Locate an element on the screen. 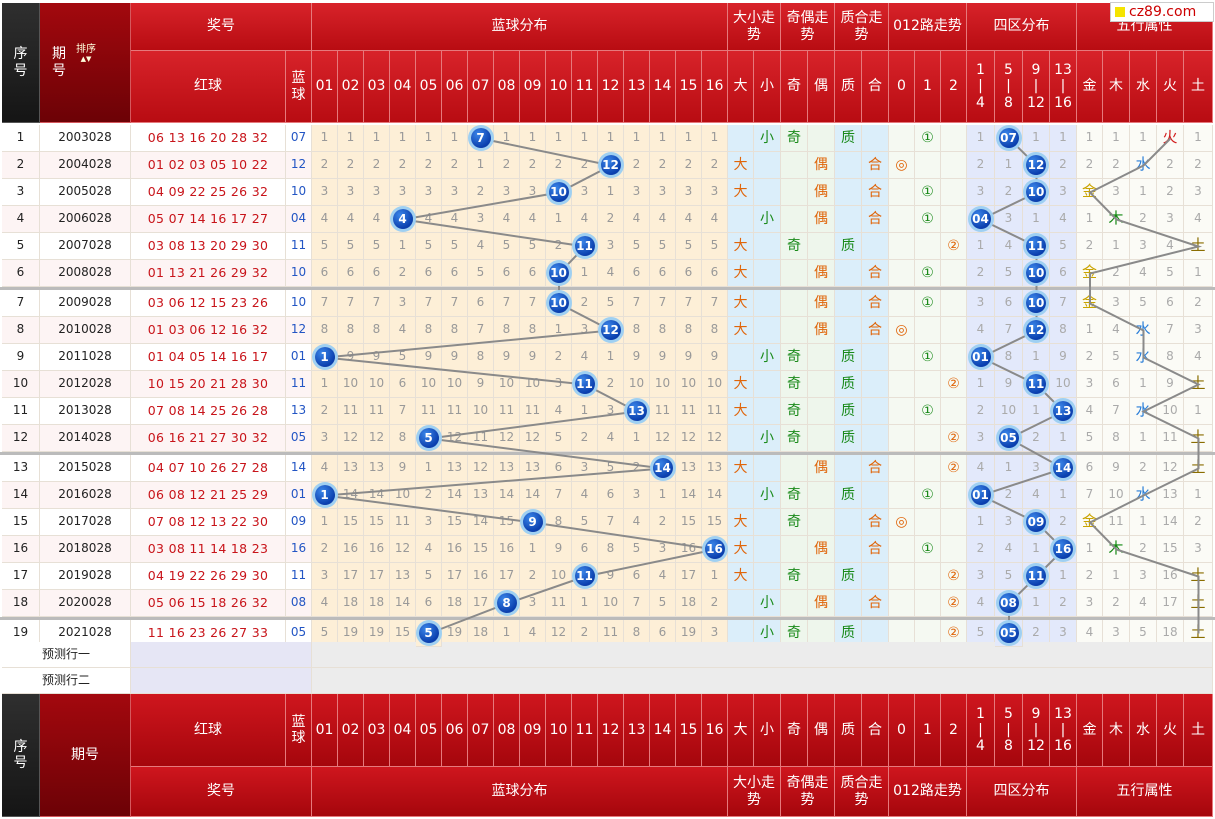 Image resolution: width=1215 pixels, height=819 pixels. sort-label: 排序 is located at coordinates (86, 49).